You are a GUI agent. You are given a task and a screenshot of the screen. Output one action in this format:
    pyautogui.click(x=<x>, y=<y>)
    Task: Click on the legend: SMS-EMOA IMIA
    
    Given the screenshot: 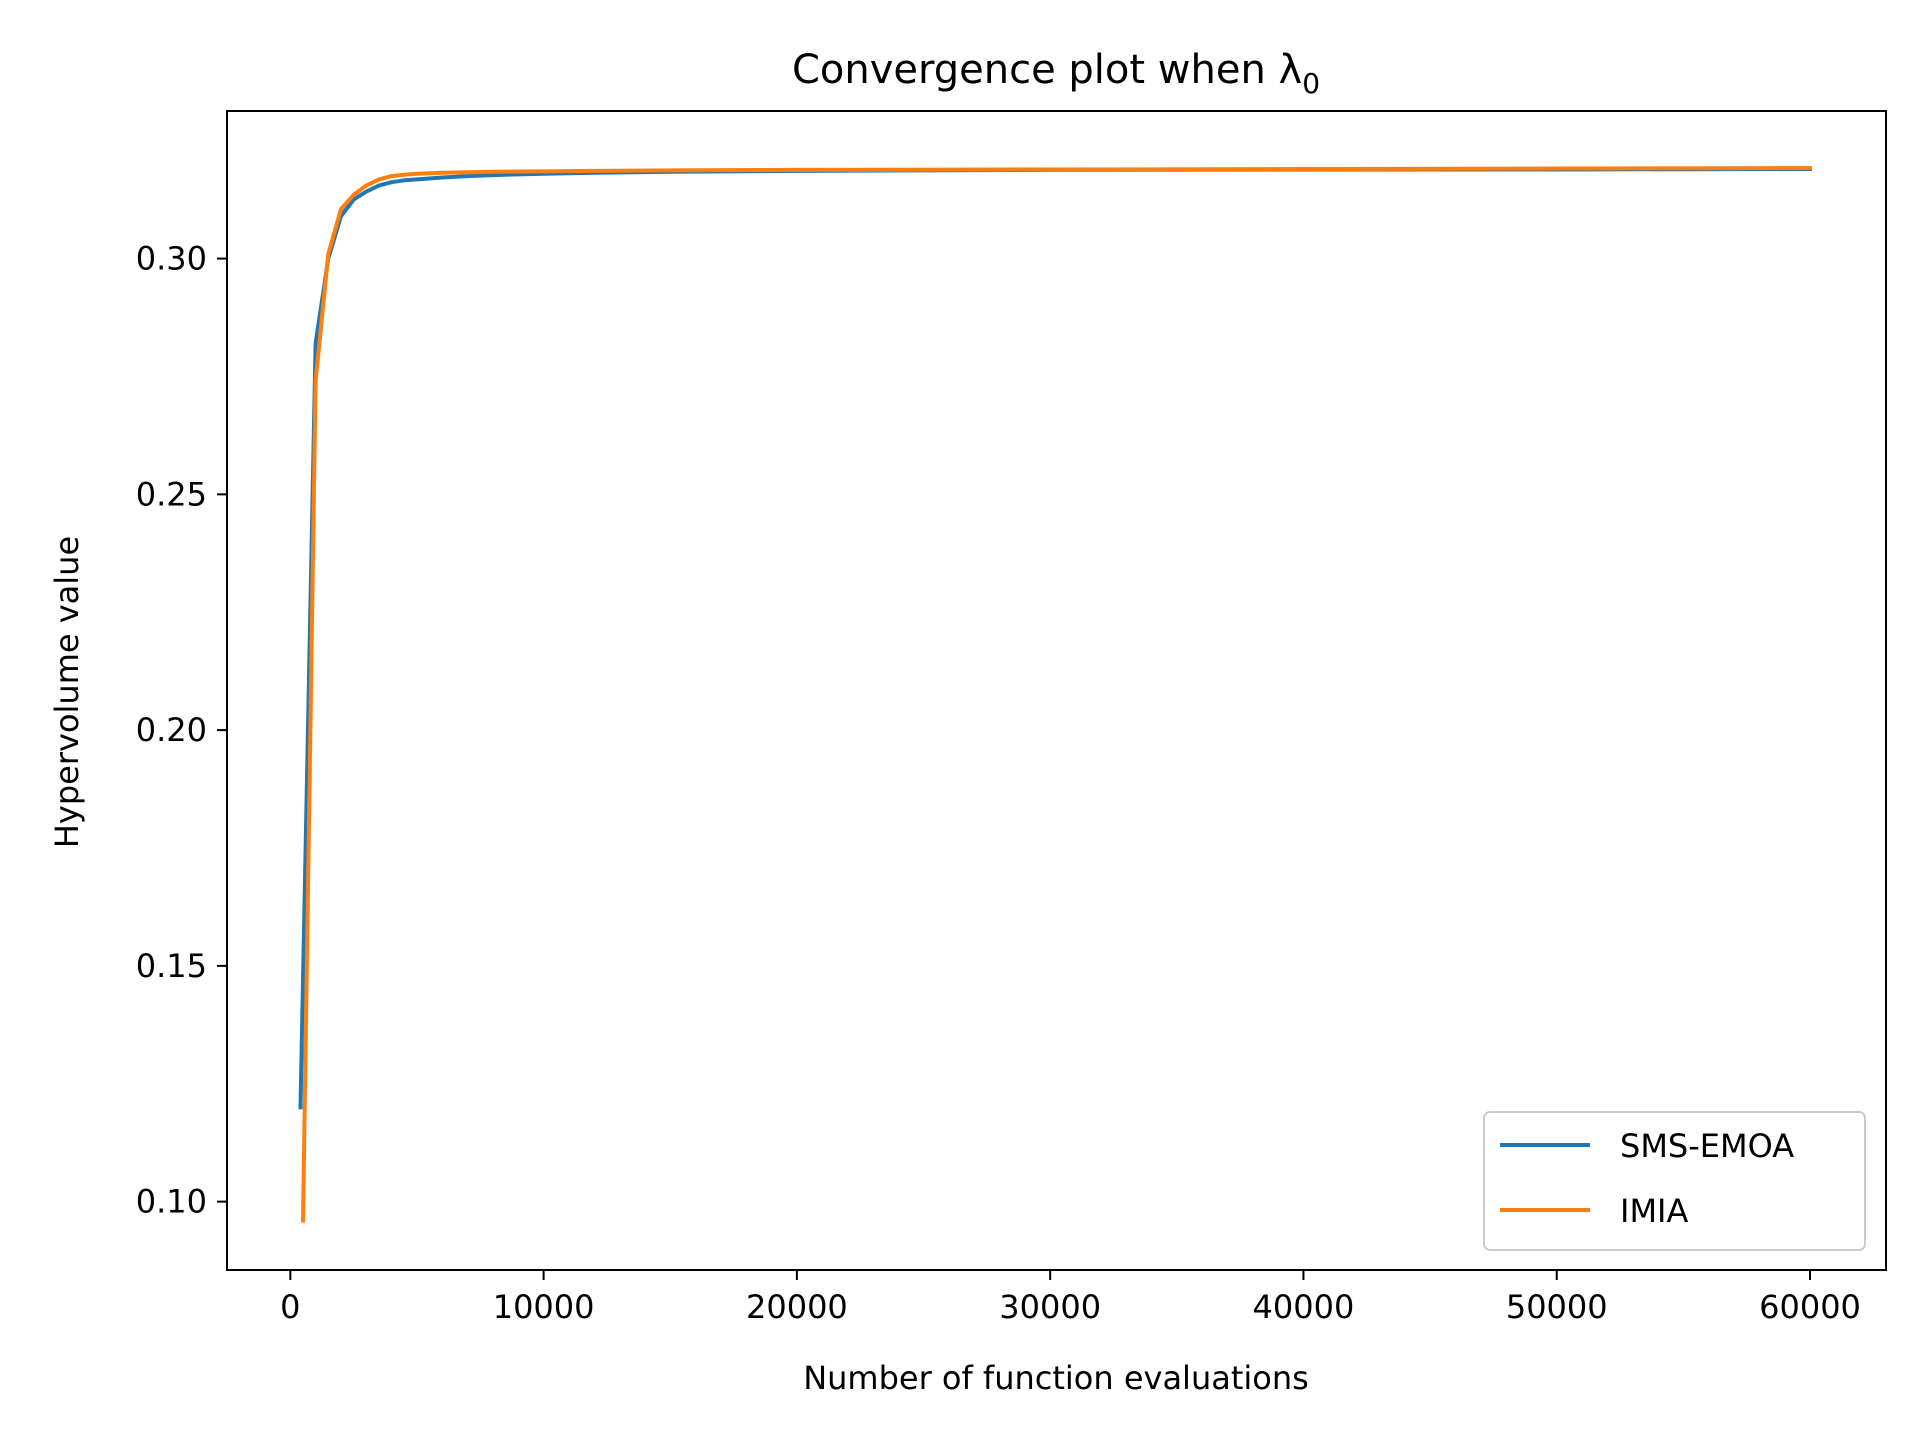 What is the action you would take?
    pyautogui.click(x=1674, y=1181)
    